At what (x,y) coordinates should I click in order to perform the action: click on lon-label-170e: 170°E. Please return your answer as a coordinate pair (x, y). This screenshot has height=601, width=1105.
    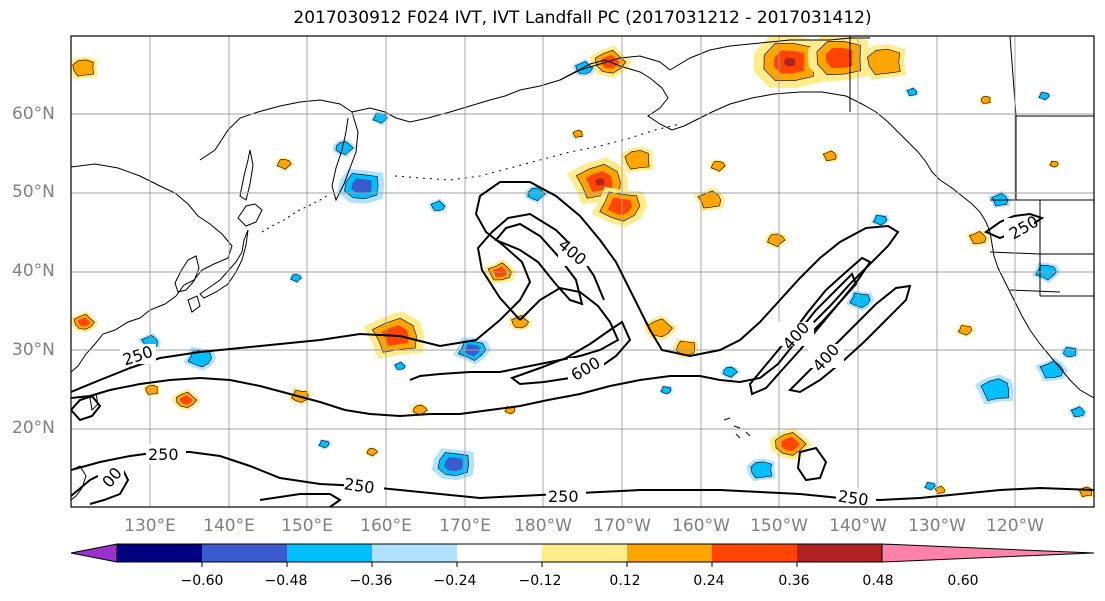
    Looking at the image, I should click on (465, 526).